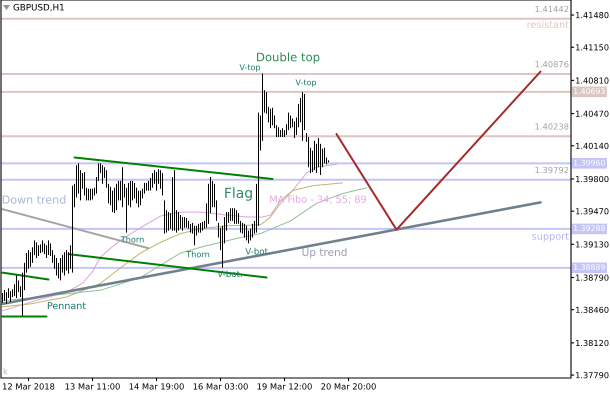 This screenshot has width=610, height=400. I want to click on y-tick-label: 1.38120, so click(592, 343).